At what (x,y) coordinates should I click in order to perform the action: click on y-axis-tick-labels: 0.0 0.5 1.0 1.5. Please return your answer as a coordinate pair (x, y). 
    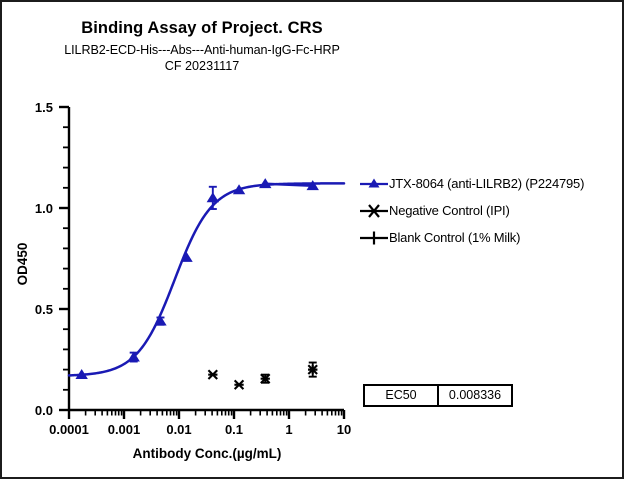
    Looking at the image, I should click on (44, 259).